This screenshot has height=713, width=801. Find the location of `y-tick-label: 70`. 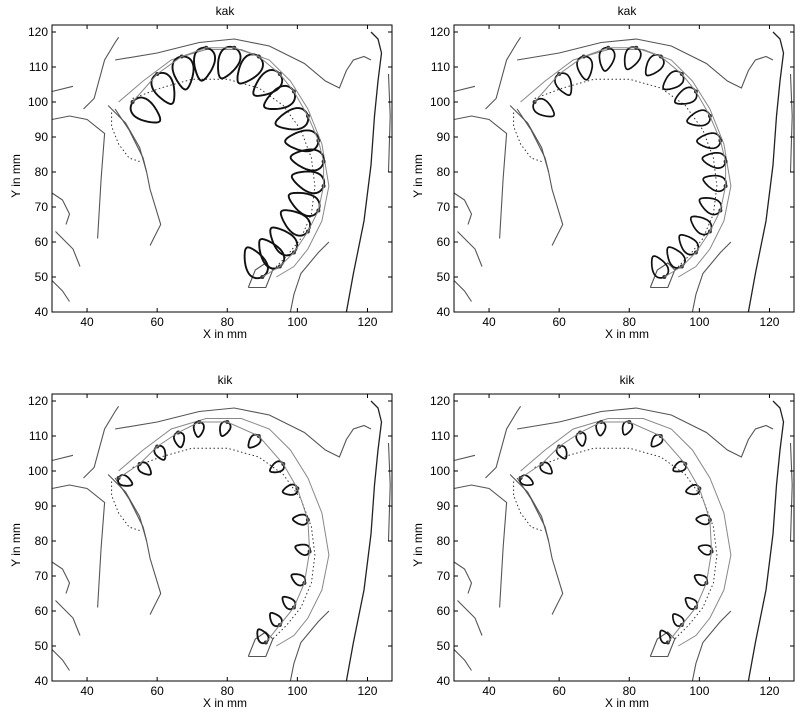

y-tick-label: 70 is located at coordinates (42, 207).